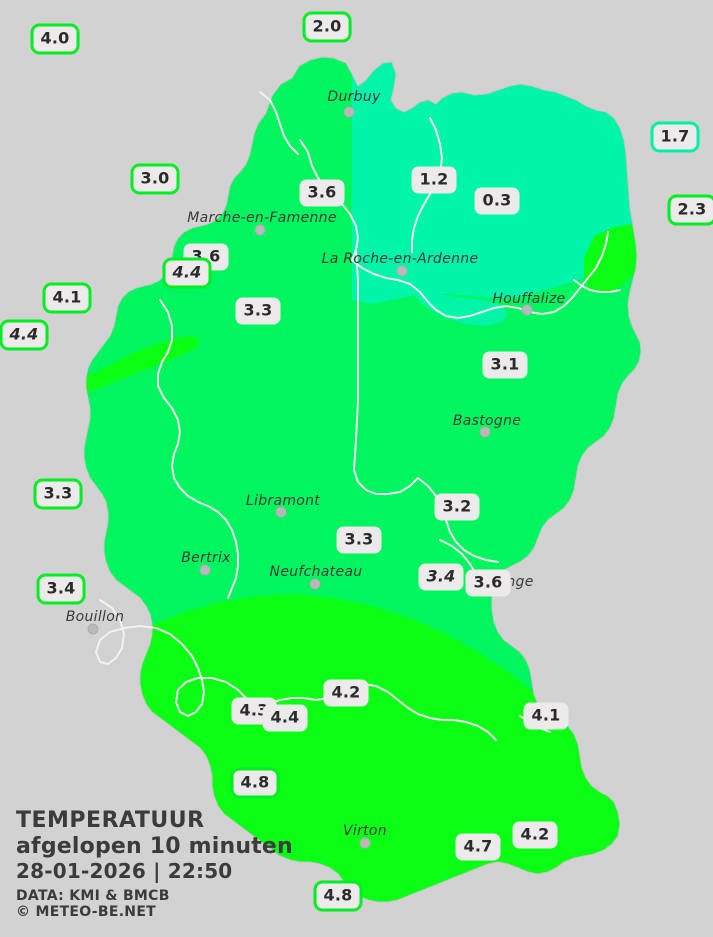  I want to click on temperature-value-chip: 3.1, so click(505, 365).